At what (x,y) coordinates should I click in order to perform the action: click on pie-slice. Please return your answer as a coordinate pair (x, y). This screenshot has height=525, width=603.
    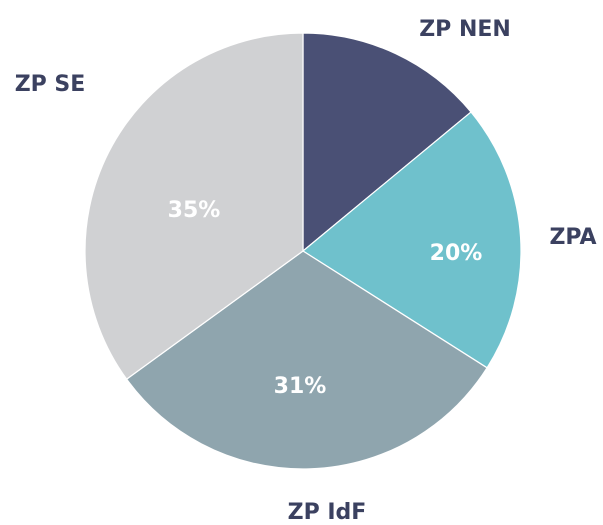
    Looking at the image, I should click on (387, 142).